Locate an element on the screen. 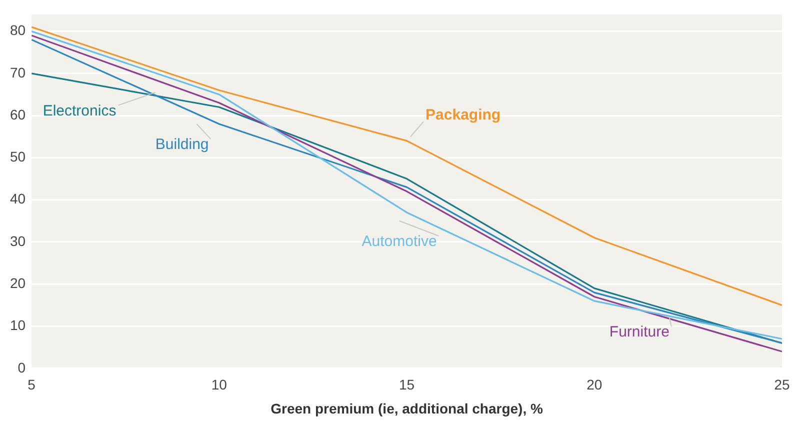  y-tick-label: 0 is located at coordinates (22, 367).